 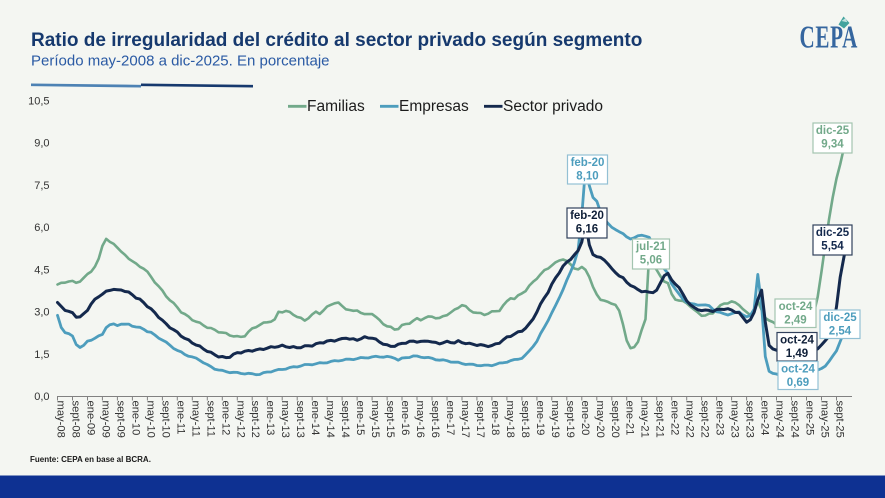 I want to click on svg-text: sept-12, so click(x=255, y=419).